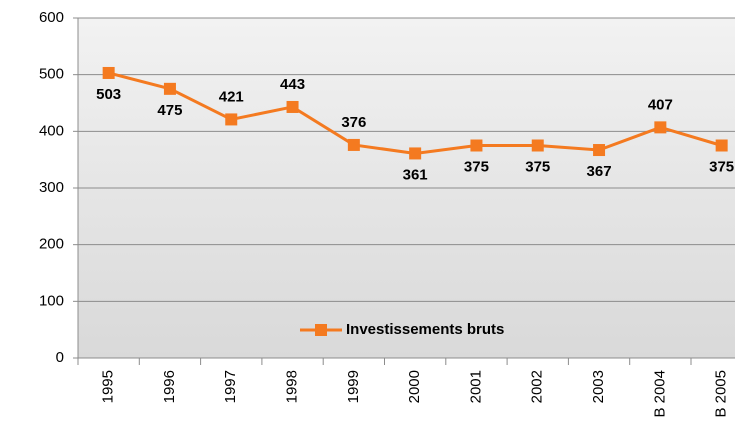  I want to click on x-tick-label: 1997, so click(230, 386).